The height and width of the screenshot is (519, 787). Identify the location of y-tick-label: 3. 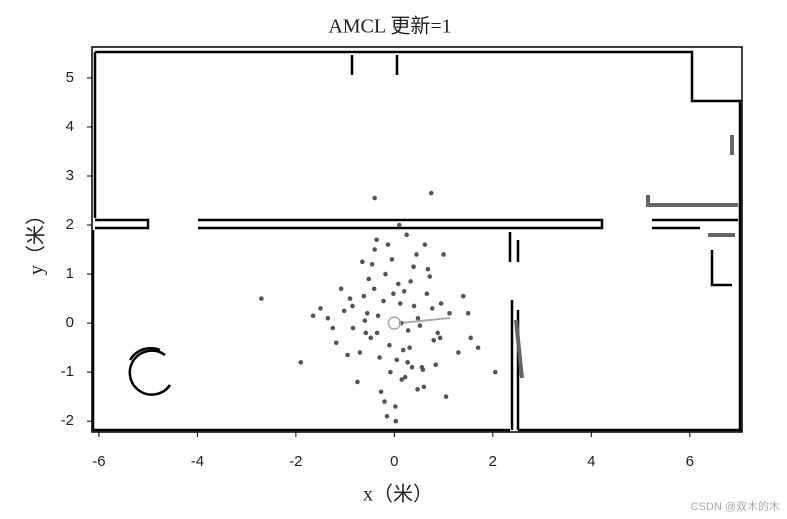
(70, 175).